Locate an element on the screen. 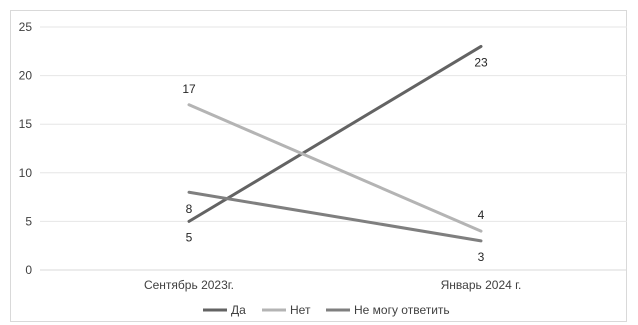 This screenshot has height=325, width=638. y-tick-label: 5 is located at coordinates (28, 221).